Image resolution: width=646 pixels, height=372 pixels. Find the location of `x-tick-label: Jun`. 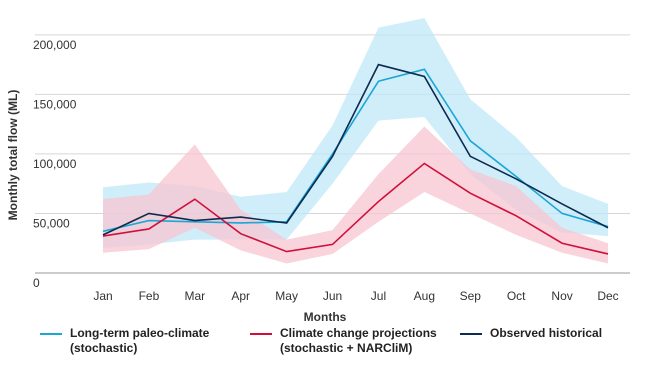

x-tick-label: Jun is located at coordinates (332, 296).